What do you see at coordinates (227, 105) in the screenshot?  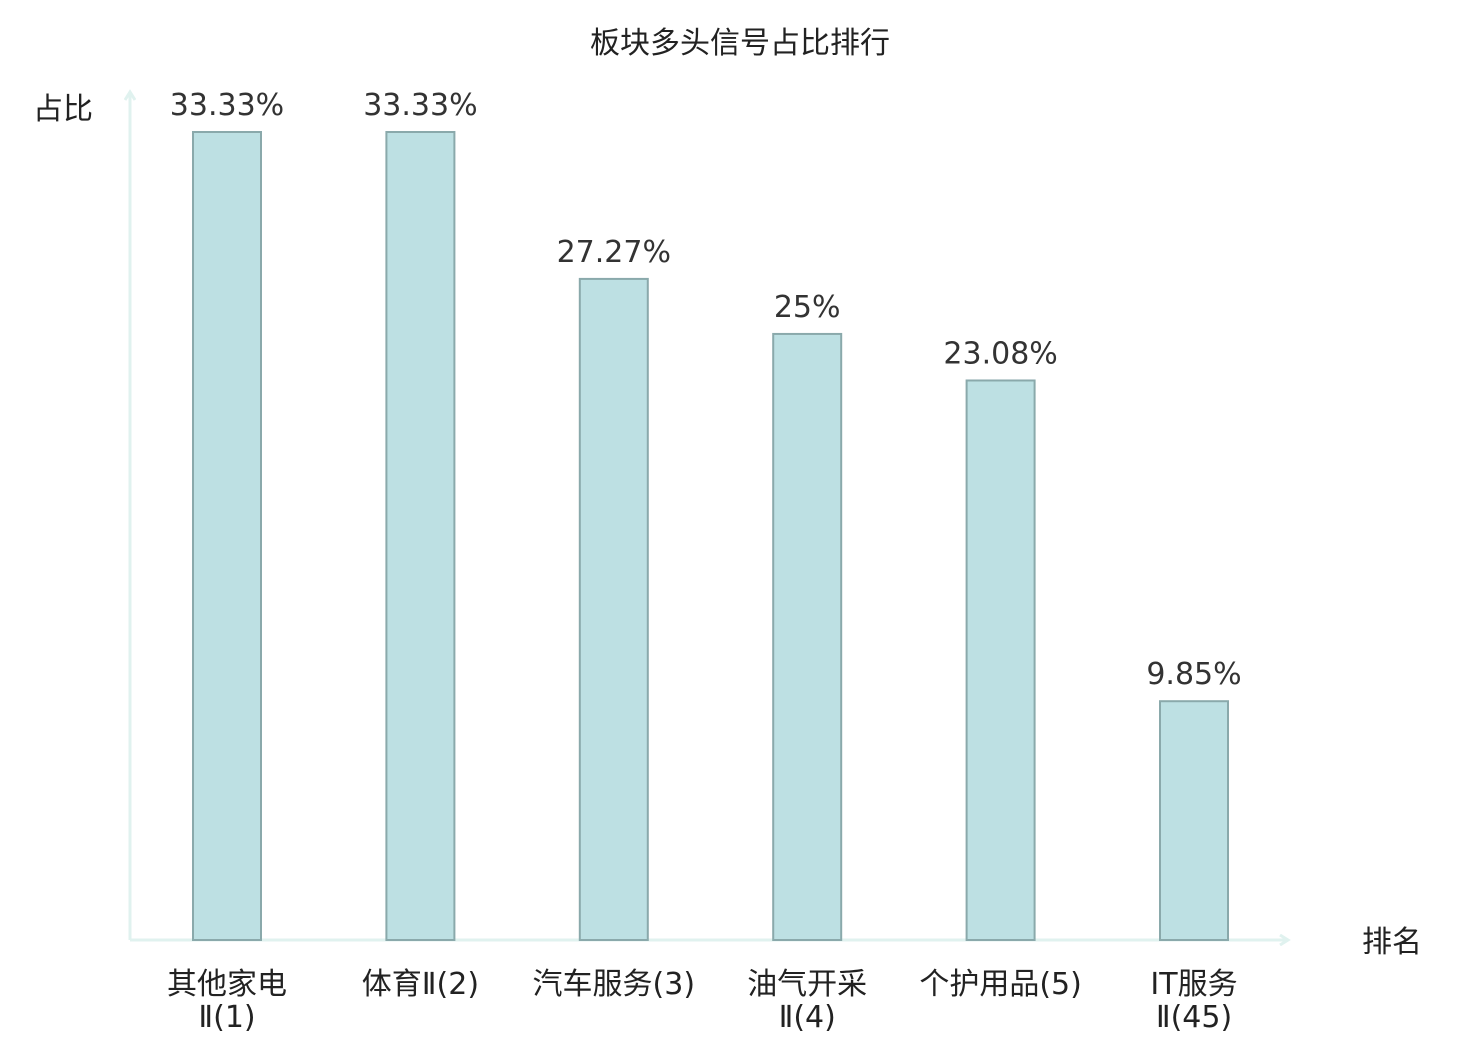 I see `bar-value-label-1: 33.33%` at bounding box center [227, 105].